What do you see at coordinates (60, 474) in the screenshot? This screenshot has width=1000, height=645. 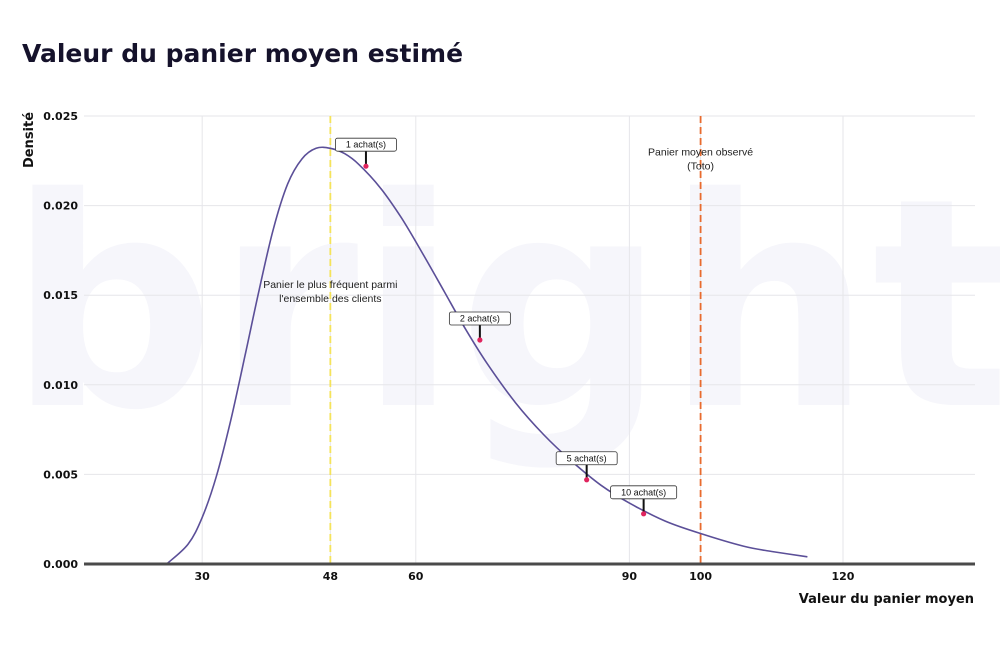 I see `y-tick-label: 0.005` at bounding box center [60, 474].